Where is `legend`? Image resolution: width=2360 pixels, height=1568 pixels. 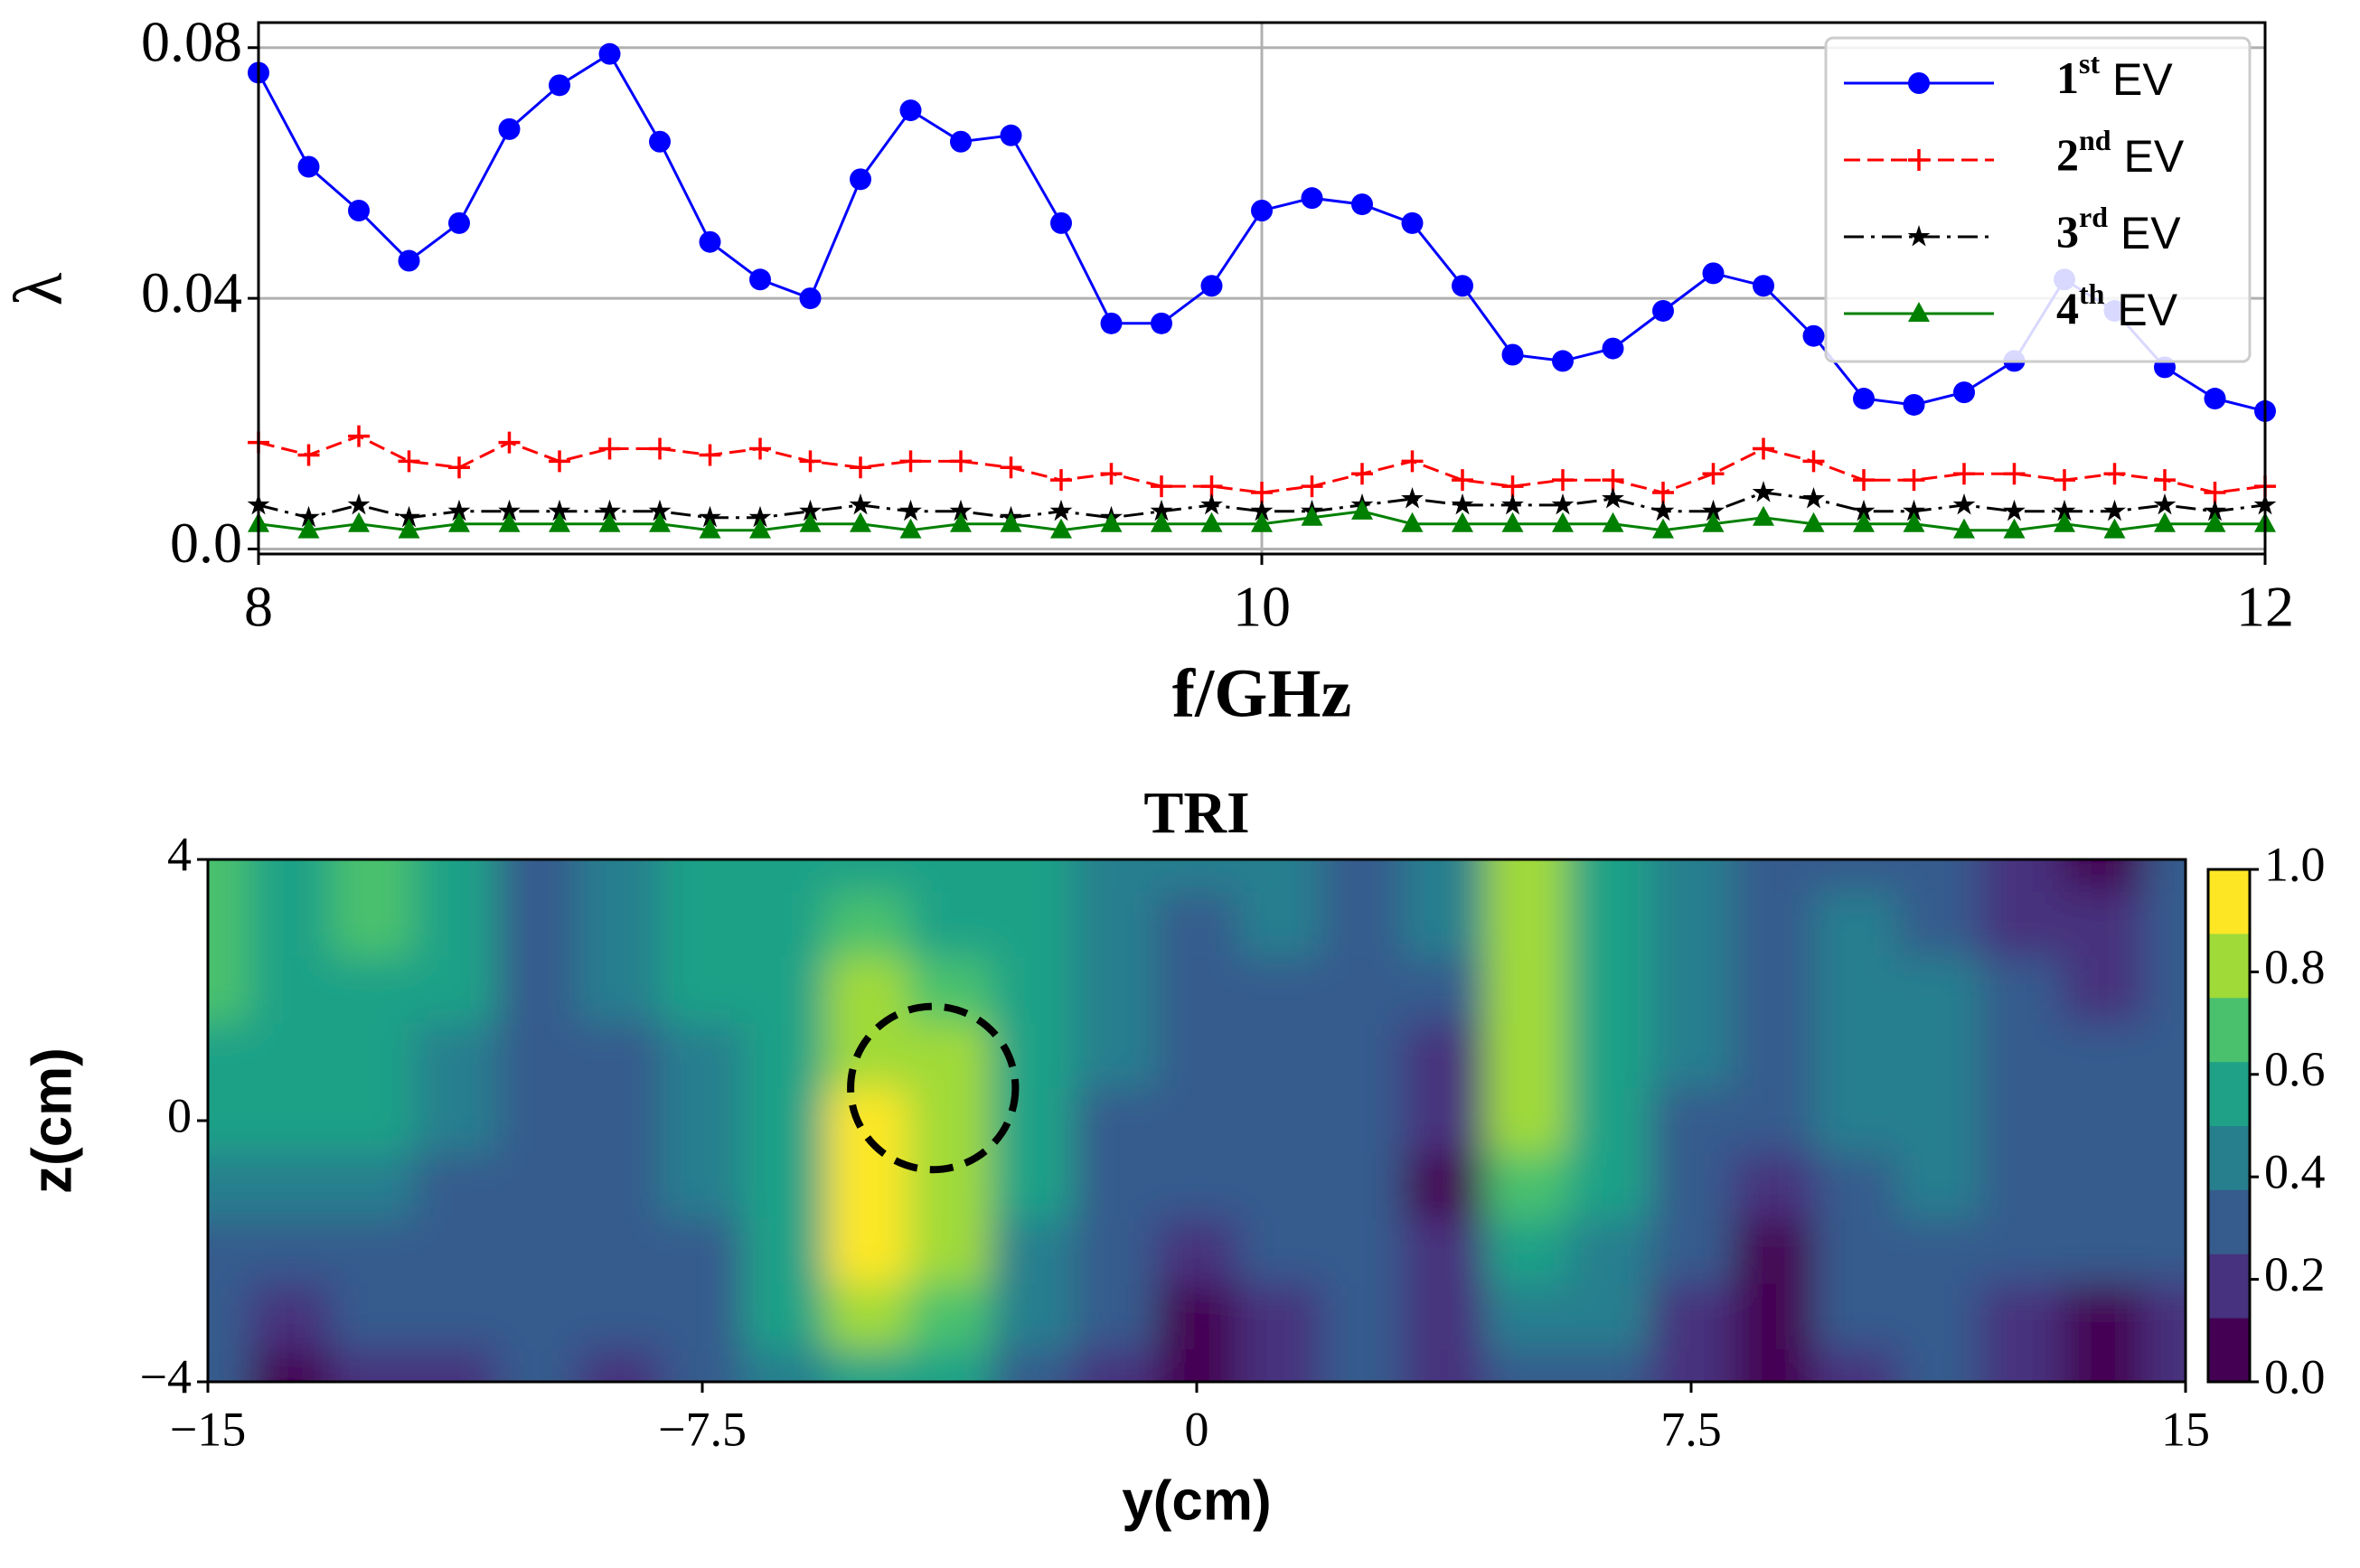 legend is located at coordinates (2038, 199).